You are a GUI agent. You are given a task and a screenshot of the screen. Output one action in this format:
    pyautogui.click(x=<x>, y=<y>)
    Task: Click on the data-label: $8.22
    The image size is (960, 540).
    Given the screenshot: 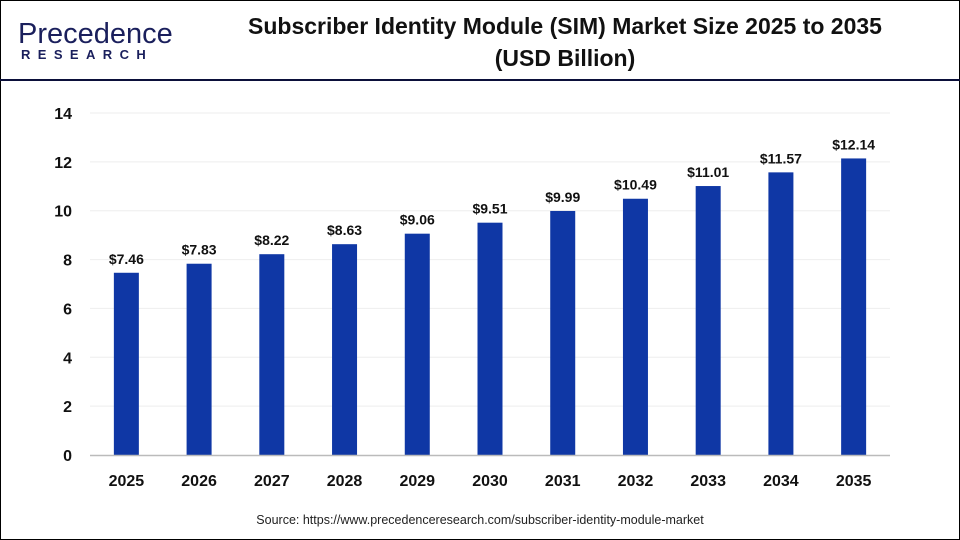 What is the action you would take?
    pyautogui.click(x=271, y=240)
    